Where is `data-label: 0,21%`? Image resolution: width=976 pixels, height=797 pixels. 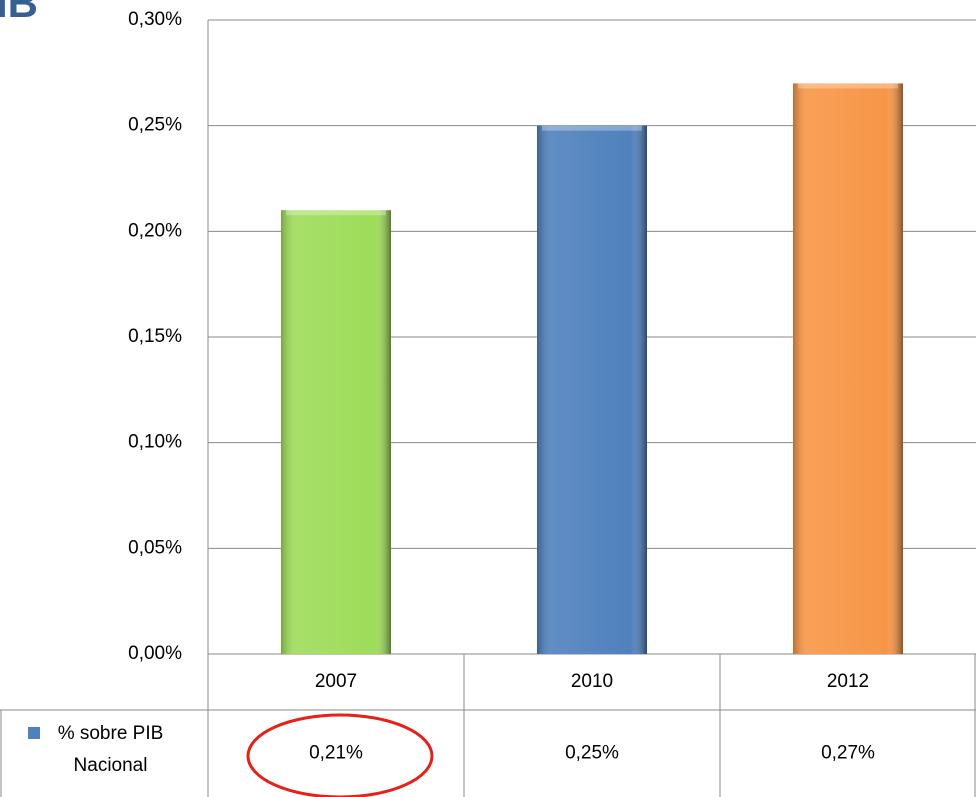
data-label: 0,21% is located at coordinates (336, 753).